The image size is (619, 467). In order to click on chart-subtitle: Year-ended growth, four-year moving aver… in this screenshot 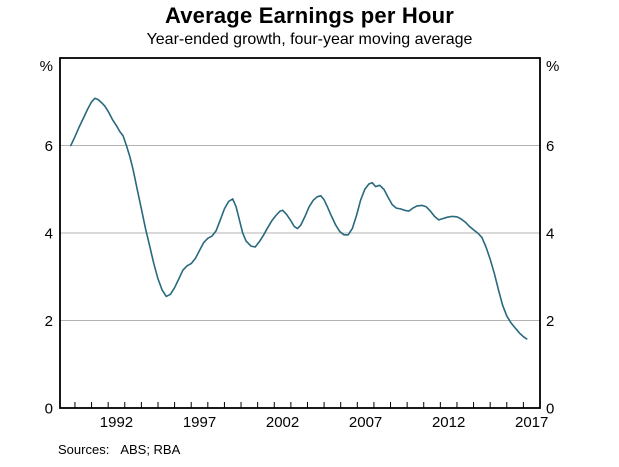, I will do `click(309, 39)`.